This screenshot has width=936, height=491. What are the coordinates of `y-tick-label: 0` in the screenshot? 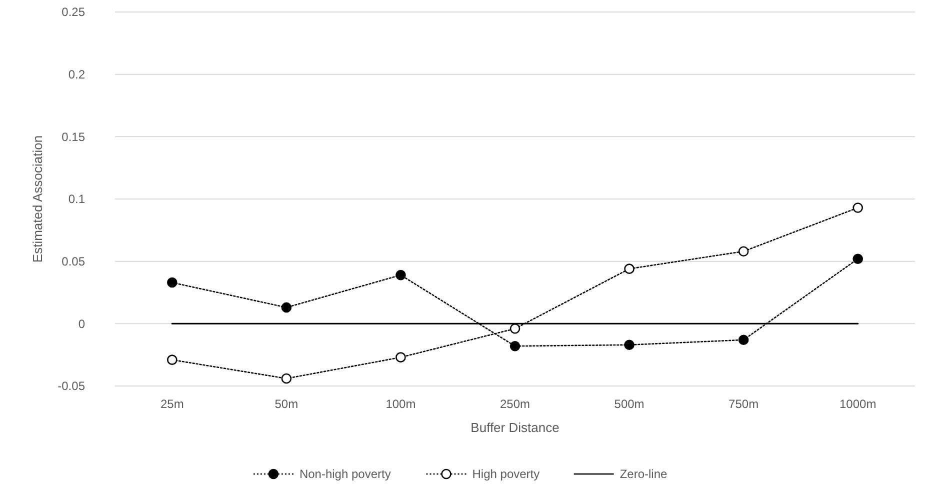 It's located at (82, 323).